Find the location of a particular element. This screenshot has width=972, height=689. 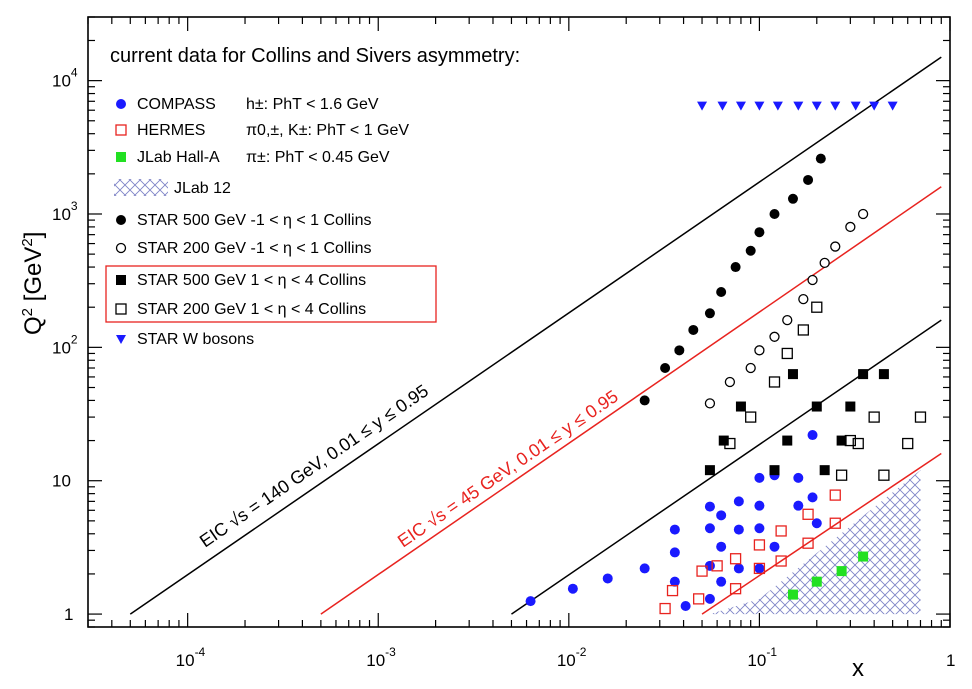

eic-kinematic-line is located at coordinates (821, 533).